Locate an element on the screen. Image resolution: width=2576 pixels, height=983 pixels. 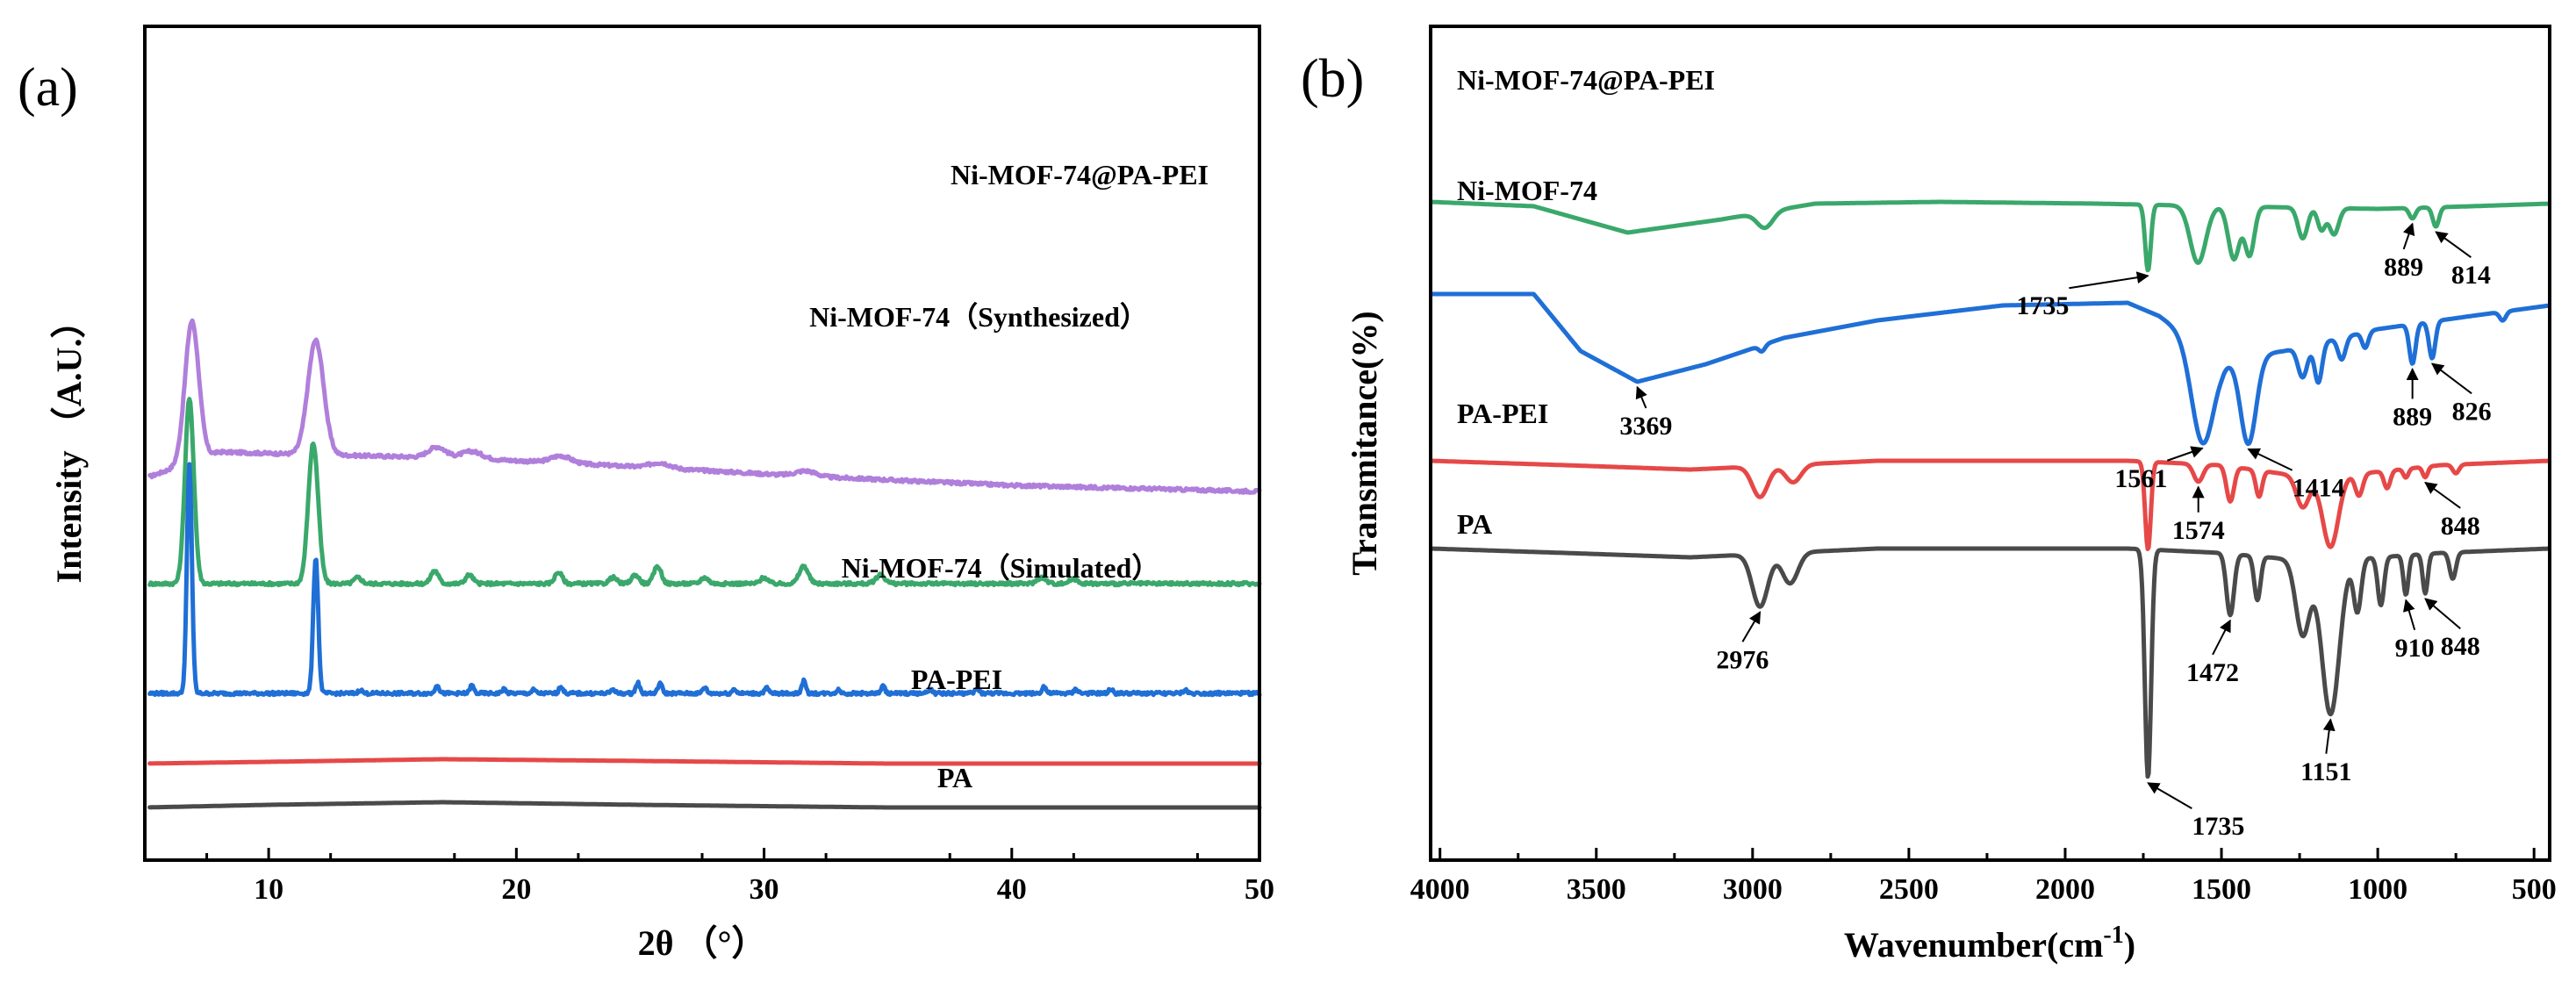
xrd-label-ni-mof-74-simulated: Ni-MOF-74（Simulated） is located at coordinates (1001, 568).